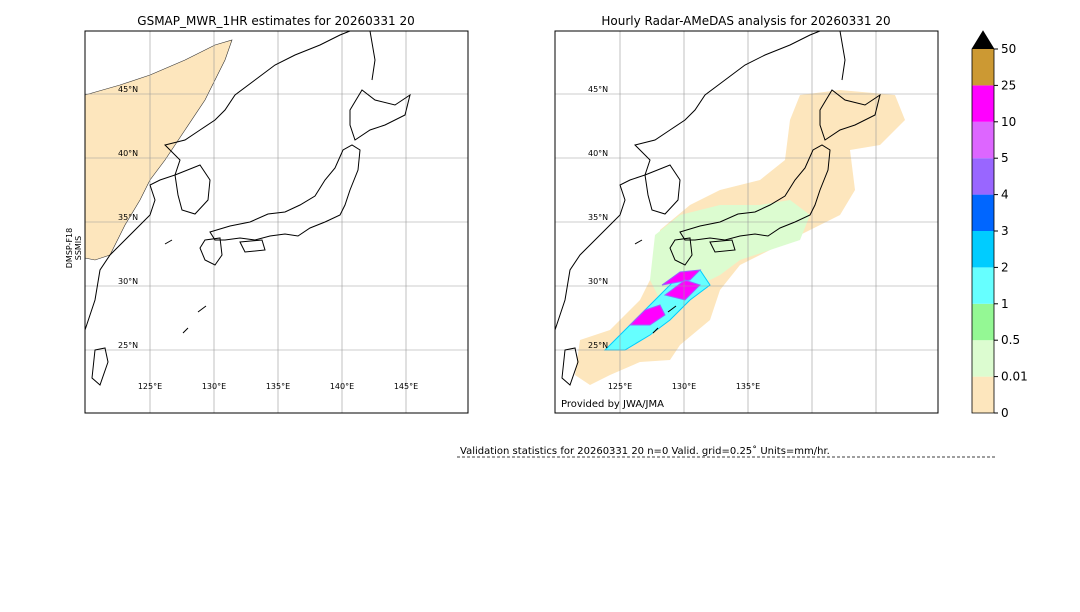 This screenshot has width=1080, height=612. I want to click on colorbar-frame, so click(983, 222).